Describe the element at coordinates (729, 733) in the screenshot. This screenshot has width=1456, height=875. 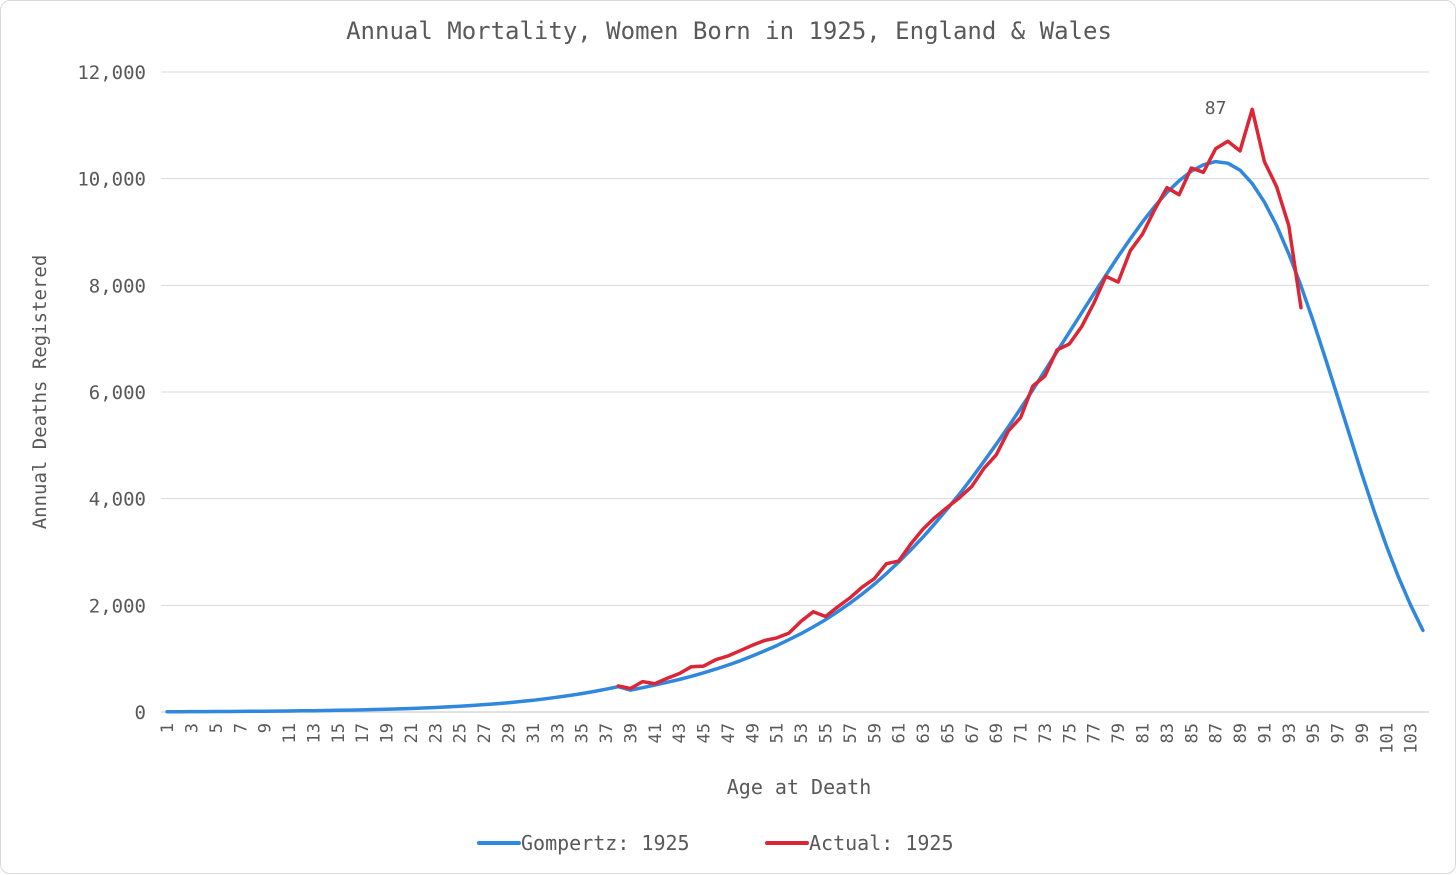
I see `x-tick-label: 47` at that location.